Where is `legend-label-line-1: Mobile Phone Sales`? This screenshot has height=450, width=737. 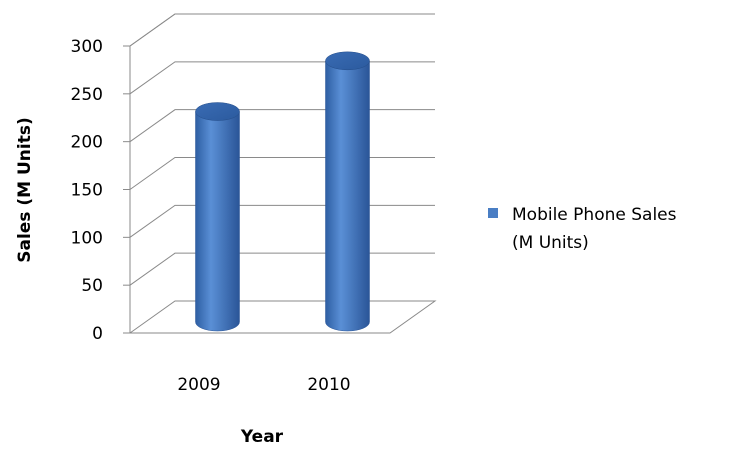 legend-label-line-1: Mobile Phone Sales is located at coordinates (594, 215).